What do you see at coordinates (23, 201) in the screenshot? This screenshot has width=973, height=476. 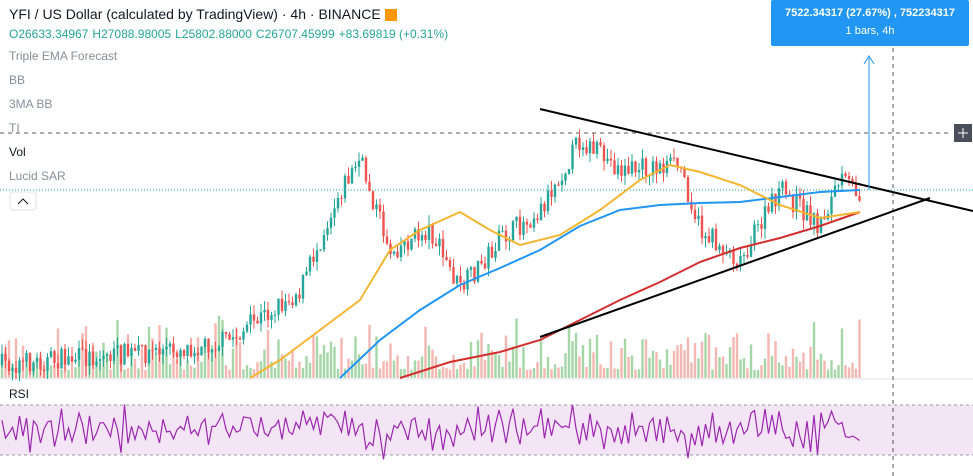 I see `collapse-button` at bounding box center [23, 201].